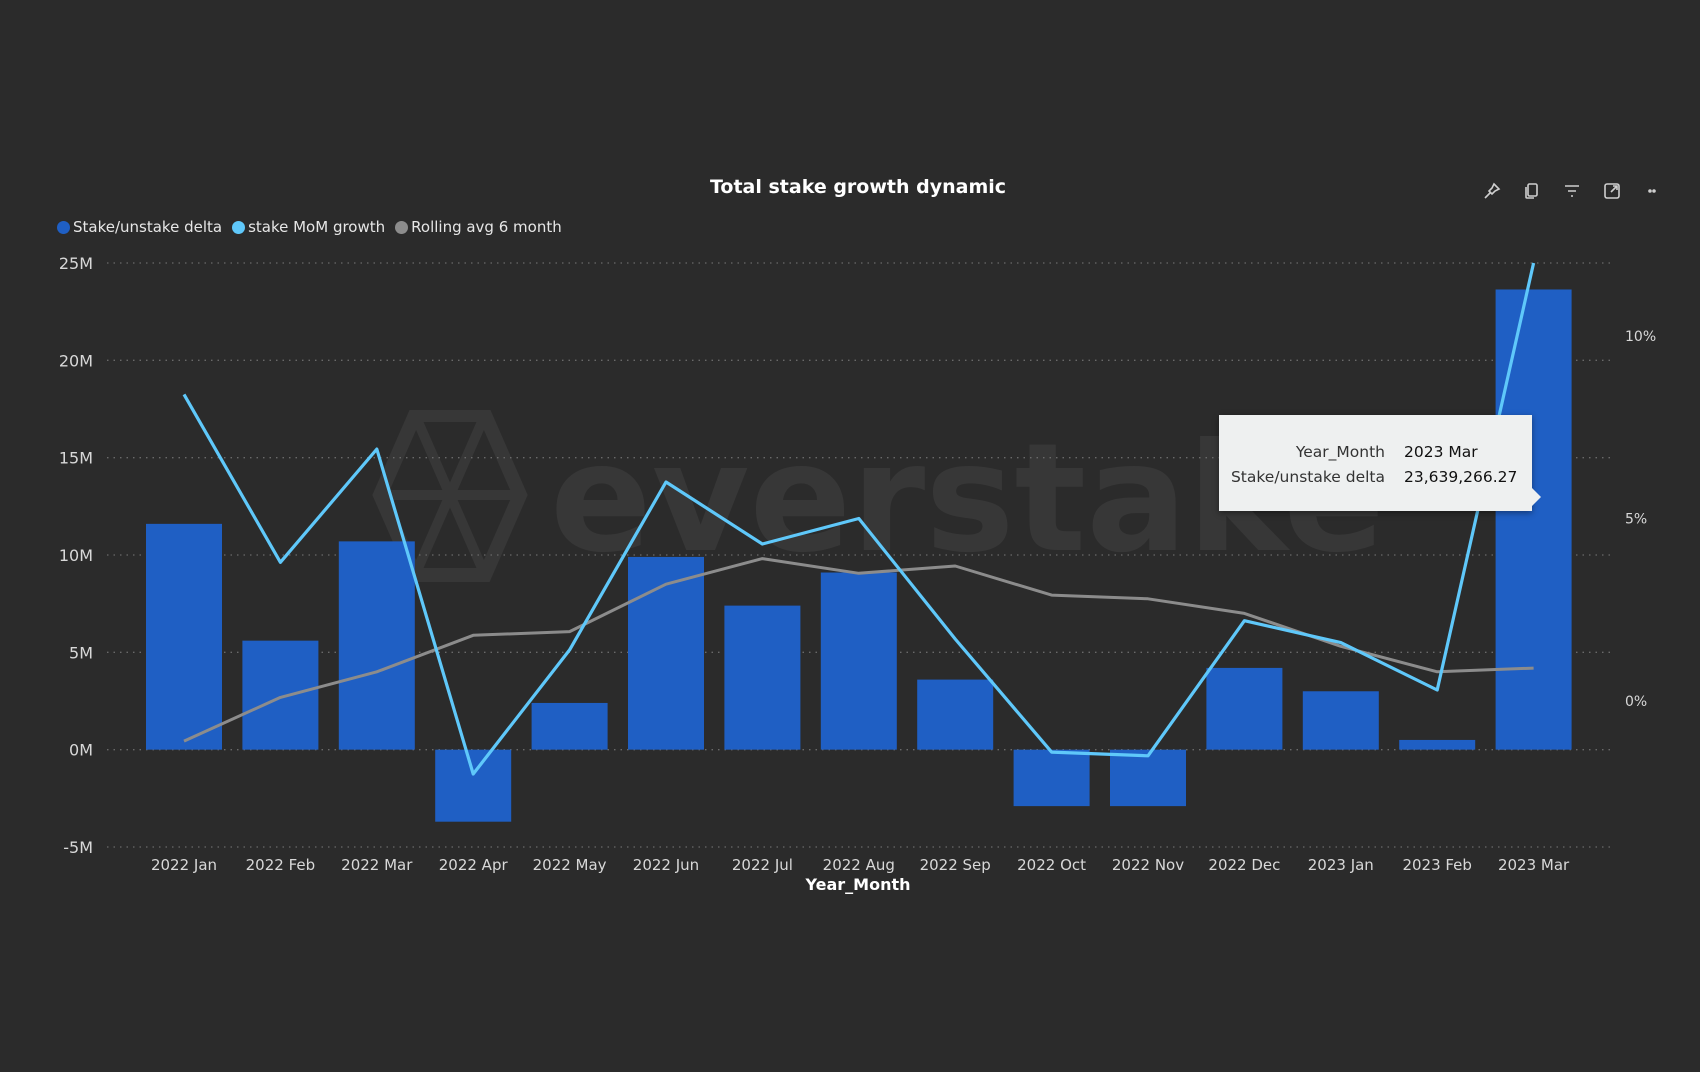 Image resolution: width=1700 pixels, height=1072 pixels. Describe the element at coordinates (1636, 520) in the screenshot. I see `secondary-y-axis-tick-label: 5%` at that location.